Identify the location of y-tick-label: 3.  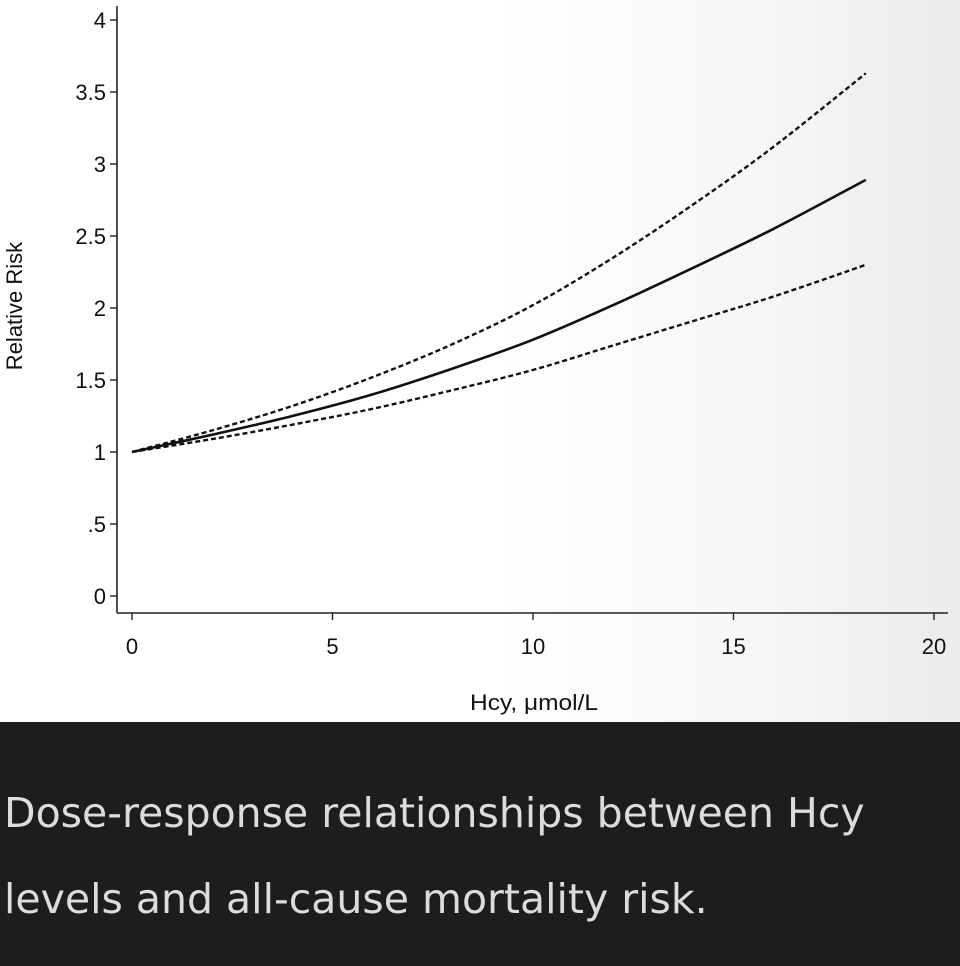
(100, 164).